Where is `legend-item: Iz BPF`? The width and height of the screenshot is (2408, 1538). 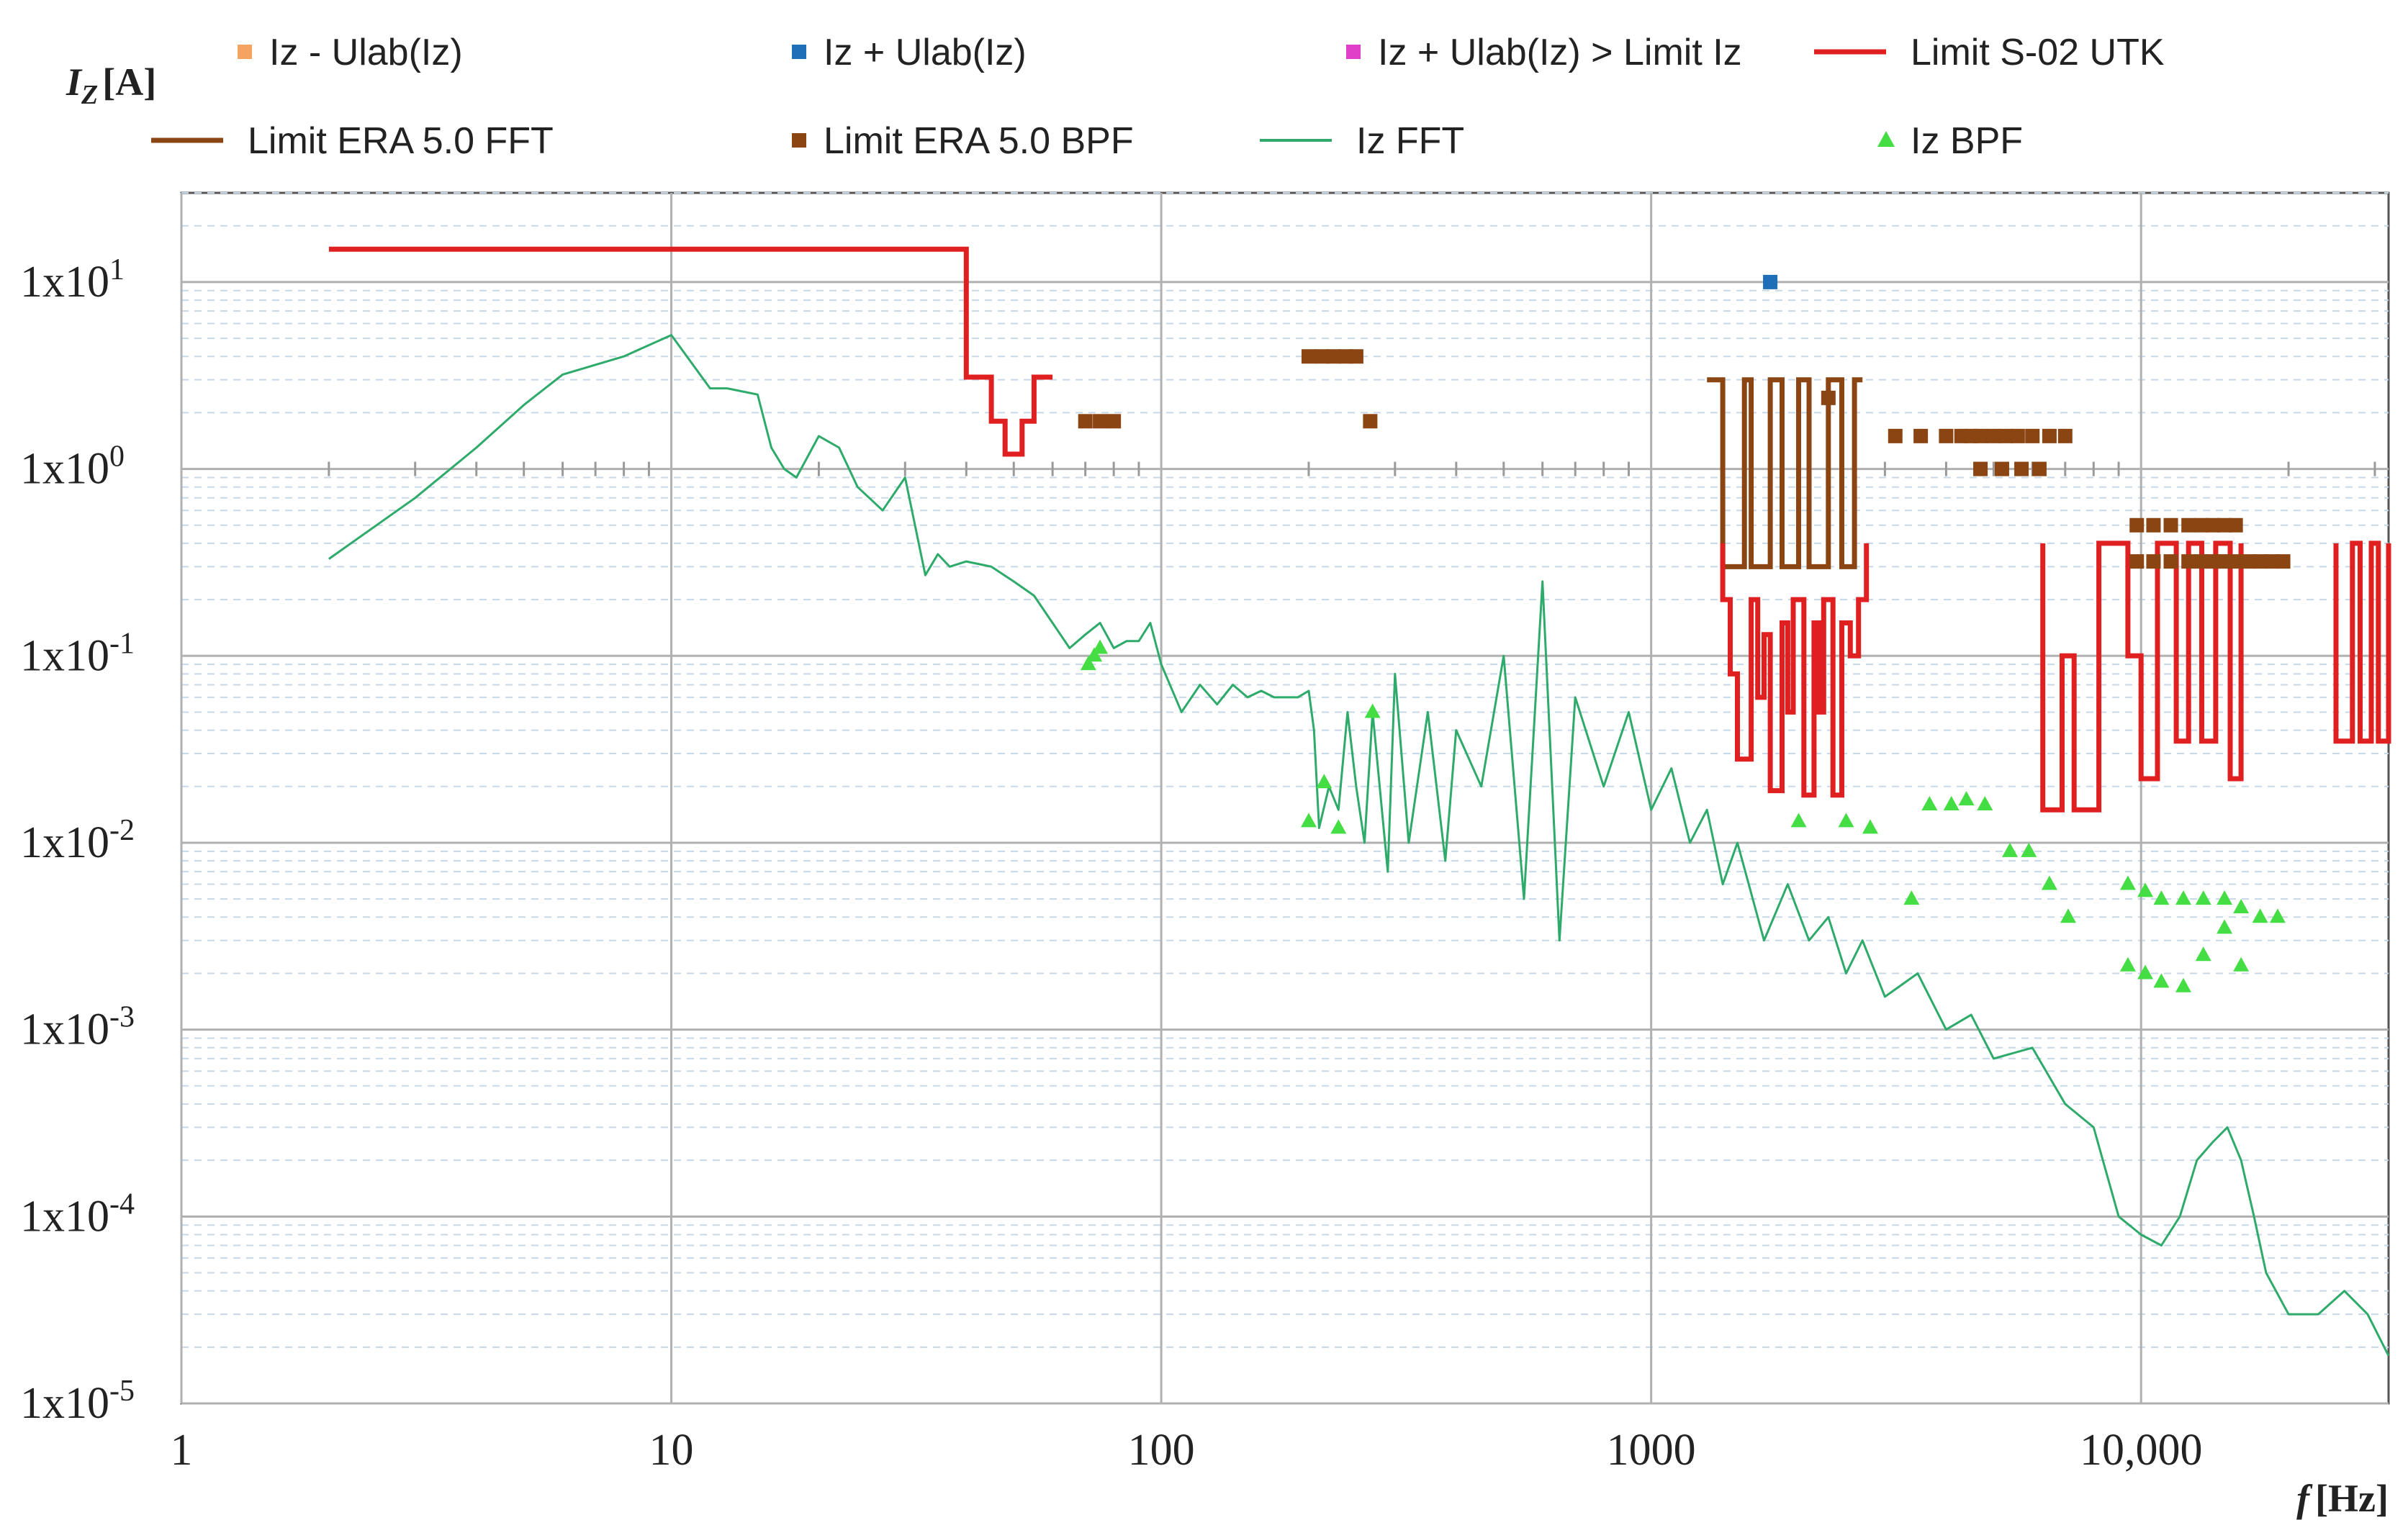 legend-item: Iz BPF is located at coordinates (1950, 141).